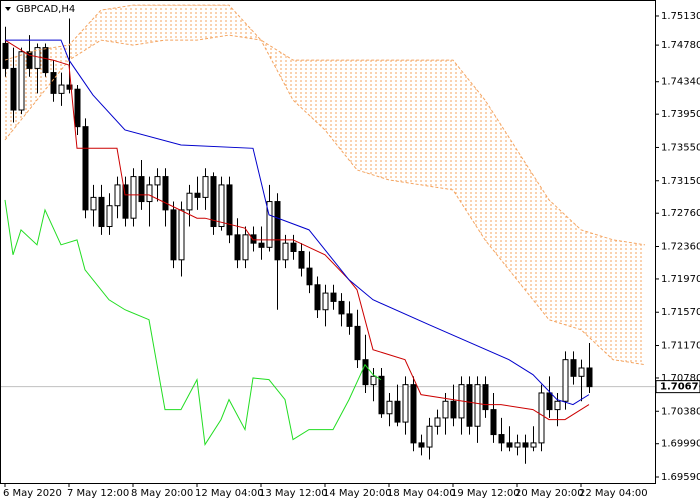 The width and height of the screenshot is (700, 500). Describe the element at coordinates (680, 213) in the screenshot. I see `y-tick-label: 1.72760` at that location.